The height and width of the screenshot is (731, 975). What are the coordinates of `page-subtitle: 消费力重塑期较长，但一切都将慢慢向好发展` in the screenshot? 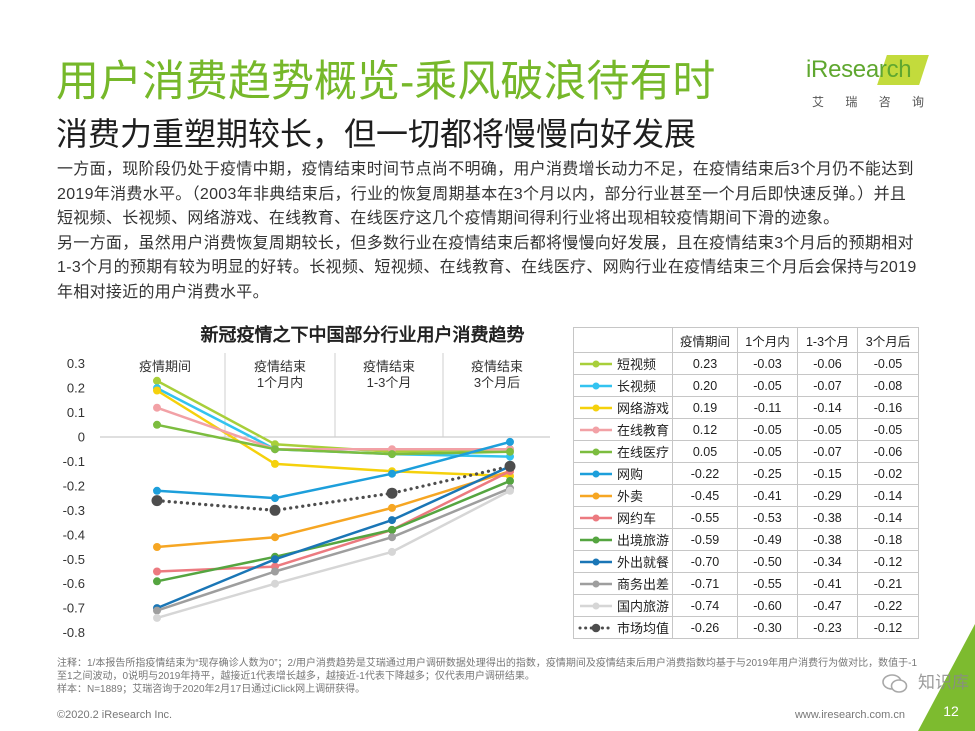 It's located at (376, 134).